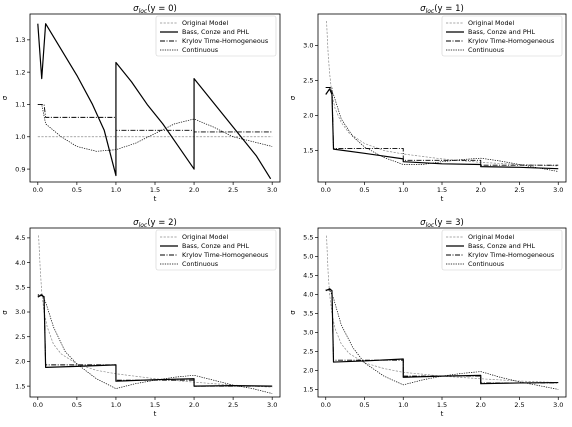  What do you see at coordinates (449, 223) in the screenshot?
I see `title-argument: (y = 3)` at bounding box center [449, 223].